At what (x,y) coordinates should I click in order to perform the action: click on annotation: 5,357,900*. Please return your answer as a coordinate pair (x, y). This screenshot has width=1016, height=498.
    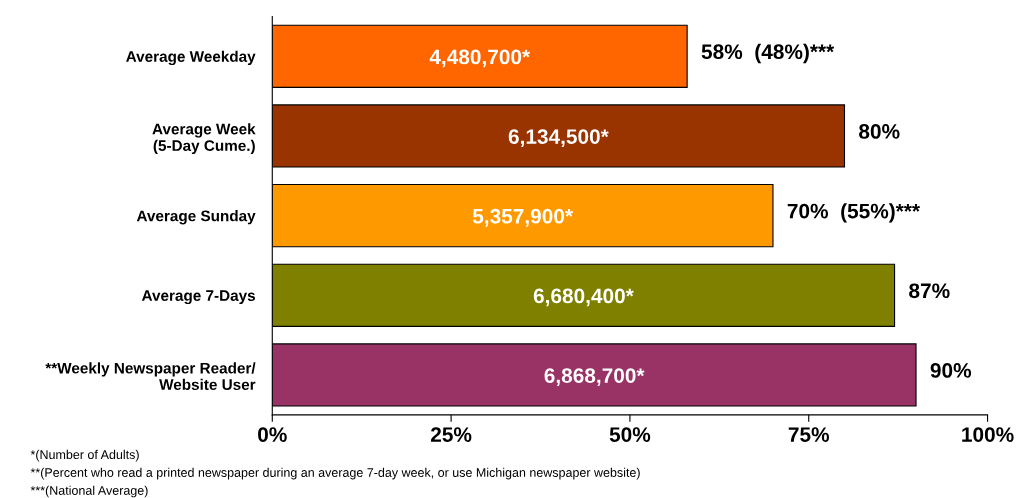
    Looking at the image, I should click on (523, 217).